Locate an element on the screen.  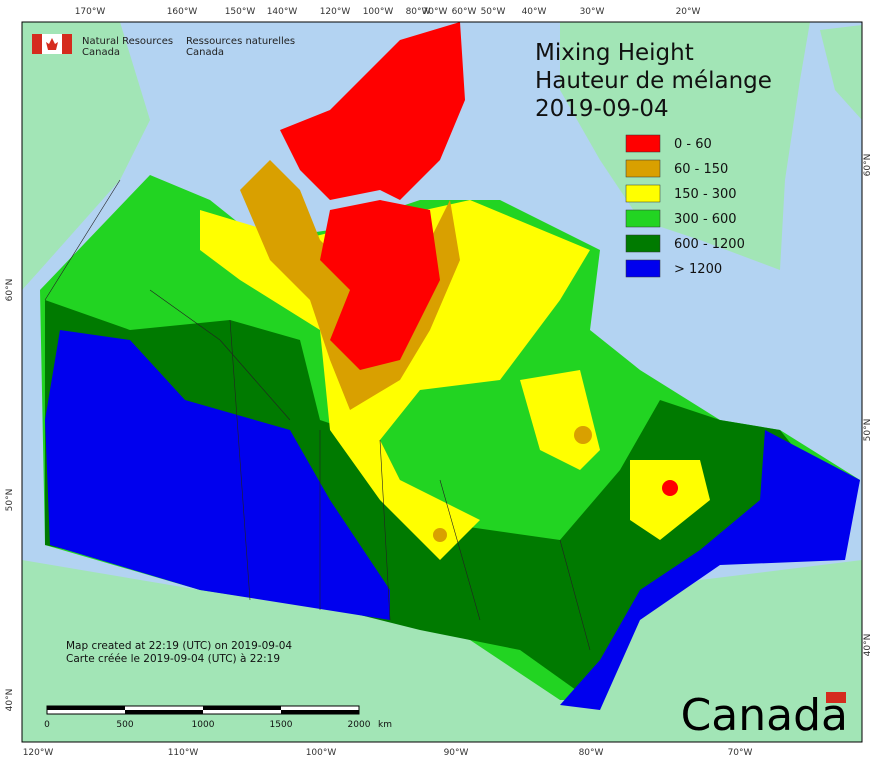
map-title: Hauteur de mélange is located at coordinates (653, 81).